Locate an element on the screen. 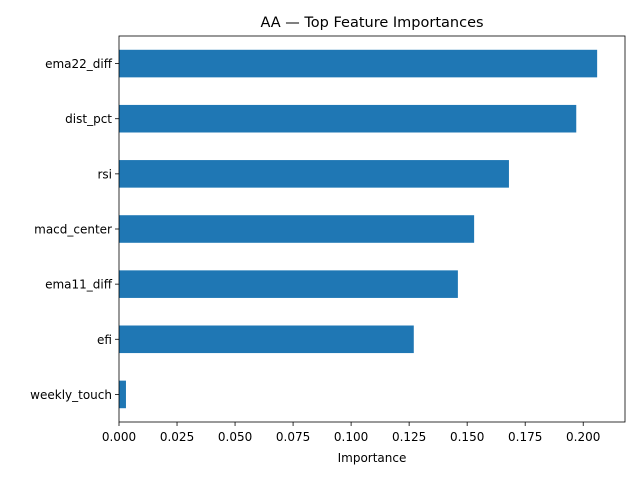 The image size is (640, 484). x-tick-label: 0.150 is located at coordinates (467, 437).